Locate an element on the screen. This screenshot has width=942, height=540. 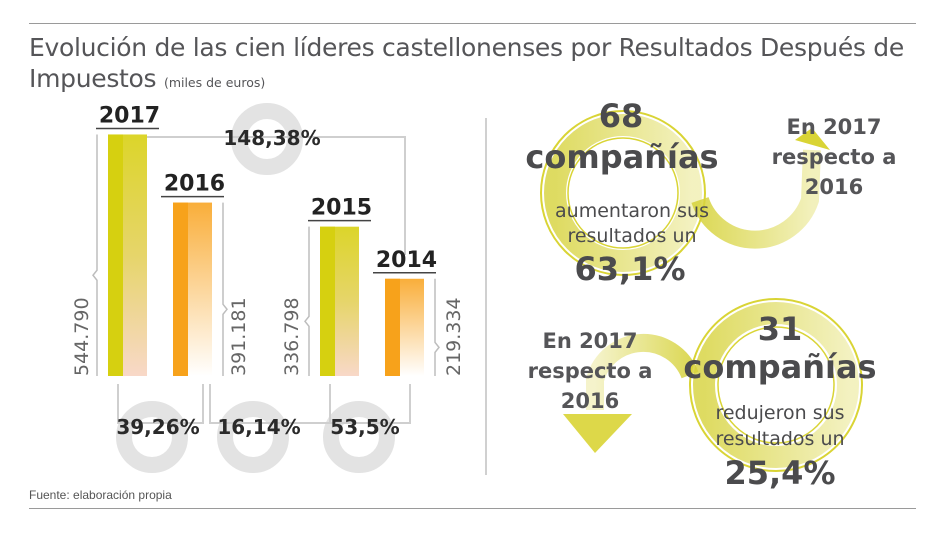
unit-label: (miles de euros) is located at coordinates (214, 82).